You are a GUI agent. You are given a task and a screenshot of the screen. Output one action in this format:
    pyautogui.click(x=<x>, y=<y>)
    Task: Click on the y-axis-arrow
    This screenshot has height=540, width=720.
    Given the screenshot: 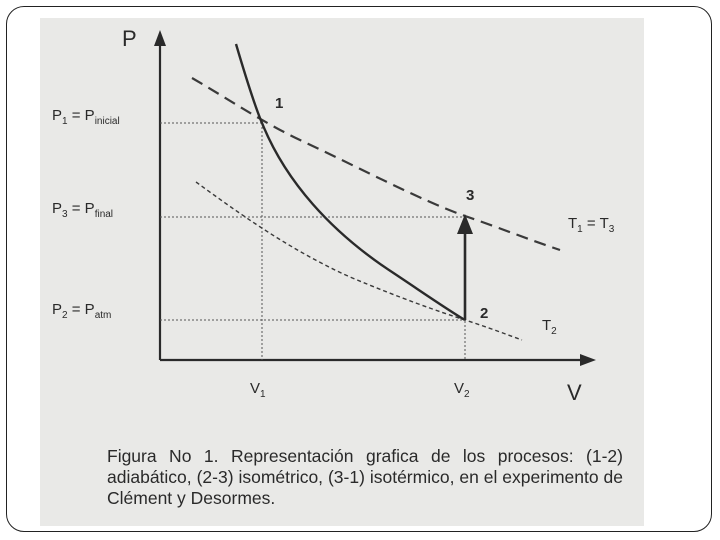 What is the action you would take?
    pyautogui.click(x=160, y=38)
    